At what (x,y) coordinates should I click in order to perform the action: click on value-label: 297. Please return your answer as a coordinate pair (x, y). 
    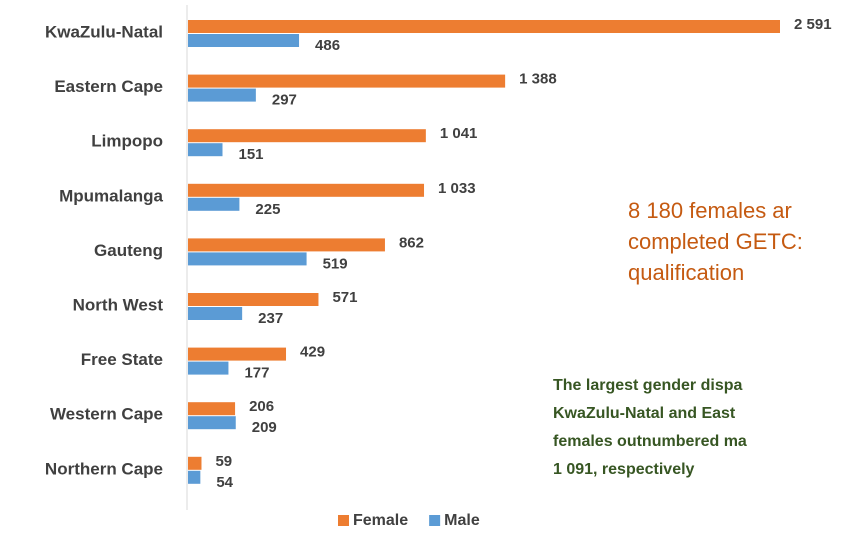
    Looking at the image, I should click on (284, 100).